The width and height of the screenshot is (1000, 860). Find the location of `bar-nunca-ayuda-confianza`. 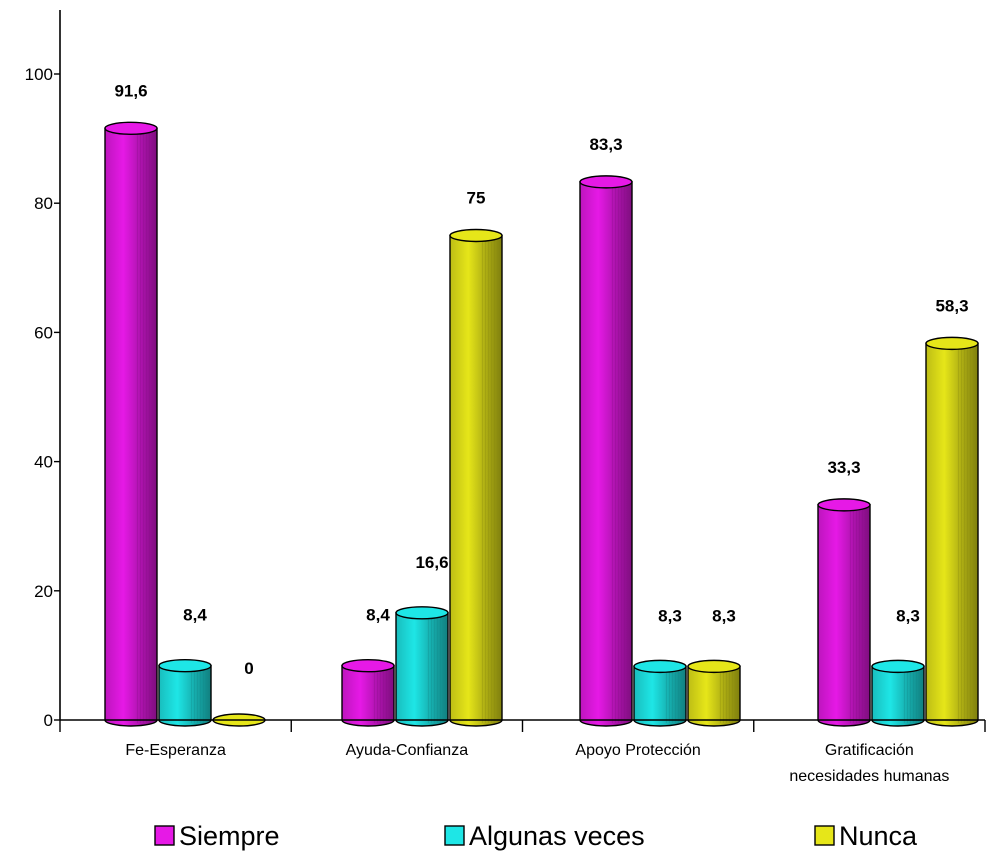

bar-nunca-ayuda-confianza is located at coordinates (476, 477).